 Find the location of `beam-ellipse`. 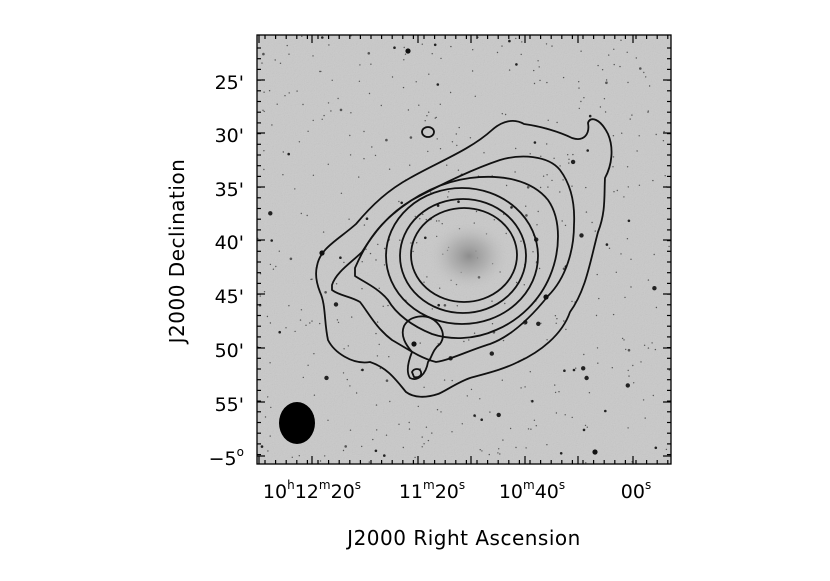

beam-ellipse is located at coordinates (297, 423).